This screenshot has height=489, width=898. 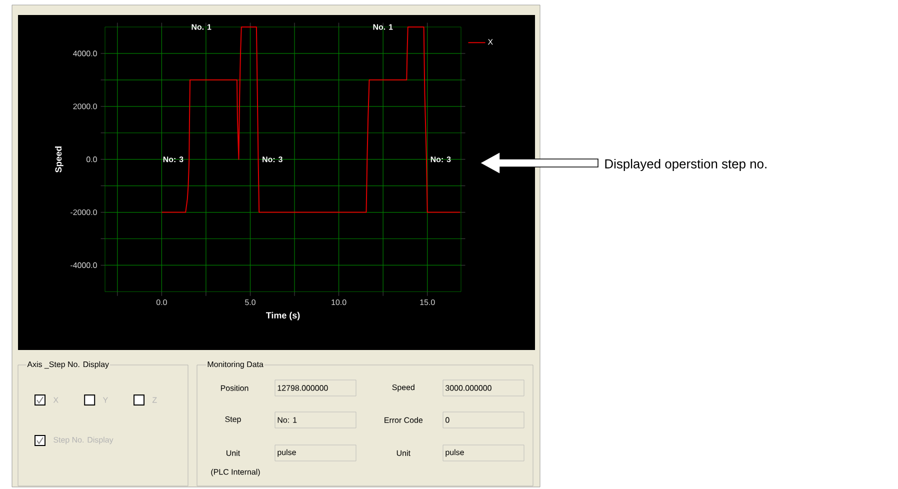 I want to click on y-axis-title: Speed, so click(x=59, y=159).